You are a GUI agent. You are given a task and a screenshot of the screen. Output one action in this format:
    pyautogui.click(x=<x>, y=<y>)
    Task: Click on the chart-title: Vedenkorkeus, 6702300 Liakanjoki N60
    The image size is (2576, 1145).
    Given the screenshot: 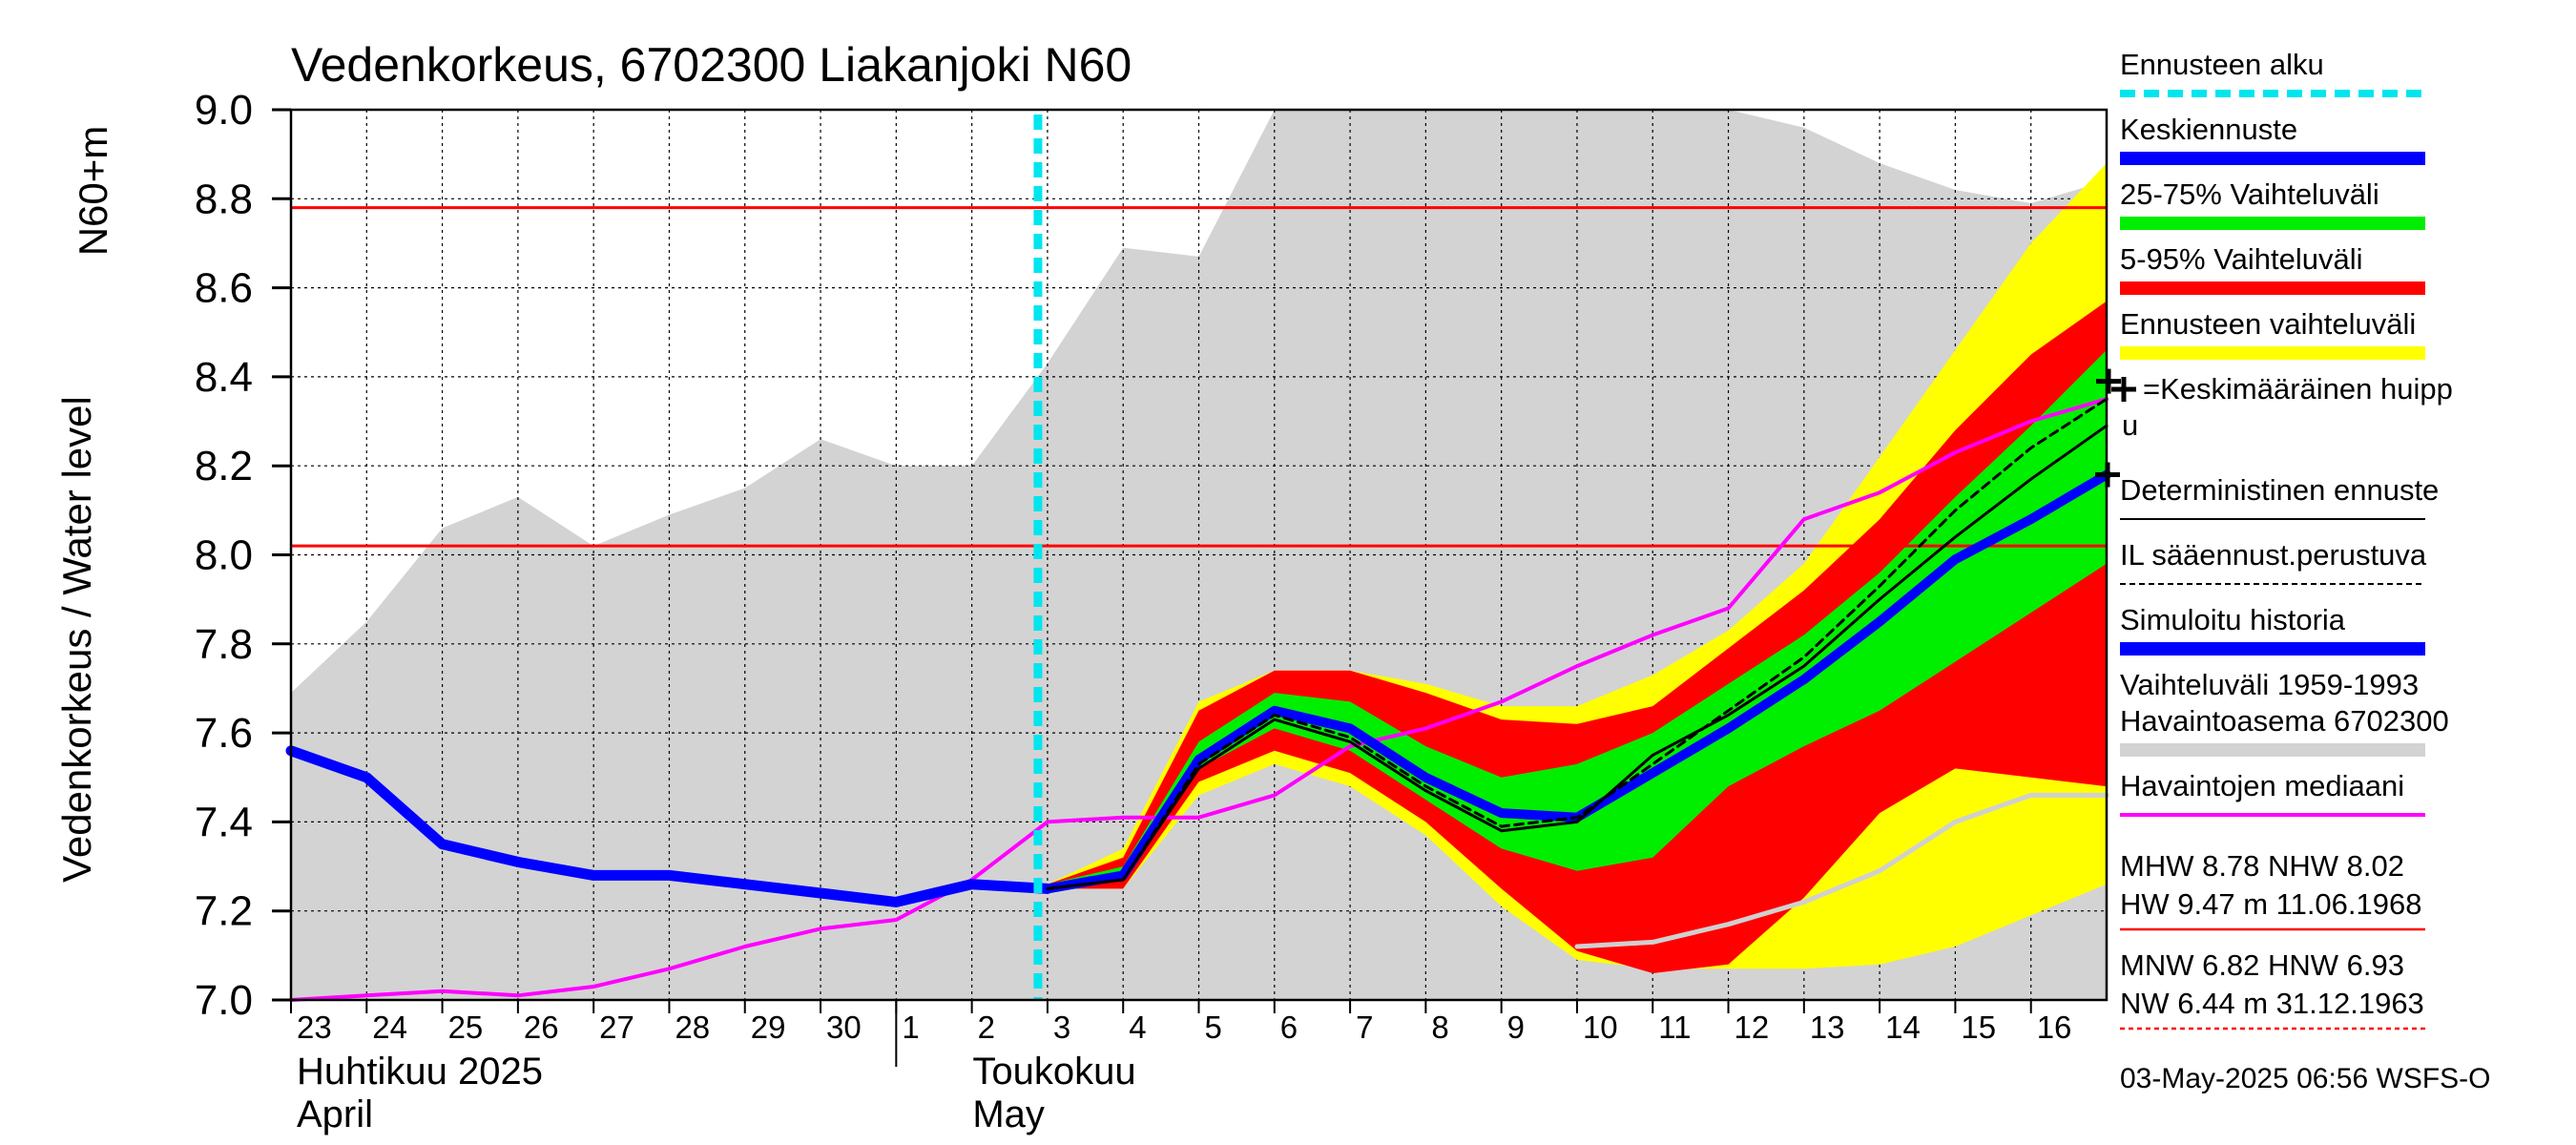 What is the action you would take?
    pyautogui.click(x=711, y=65)
    